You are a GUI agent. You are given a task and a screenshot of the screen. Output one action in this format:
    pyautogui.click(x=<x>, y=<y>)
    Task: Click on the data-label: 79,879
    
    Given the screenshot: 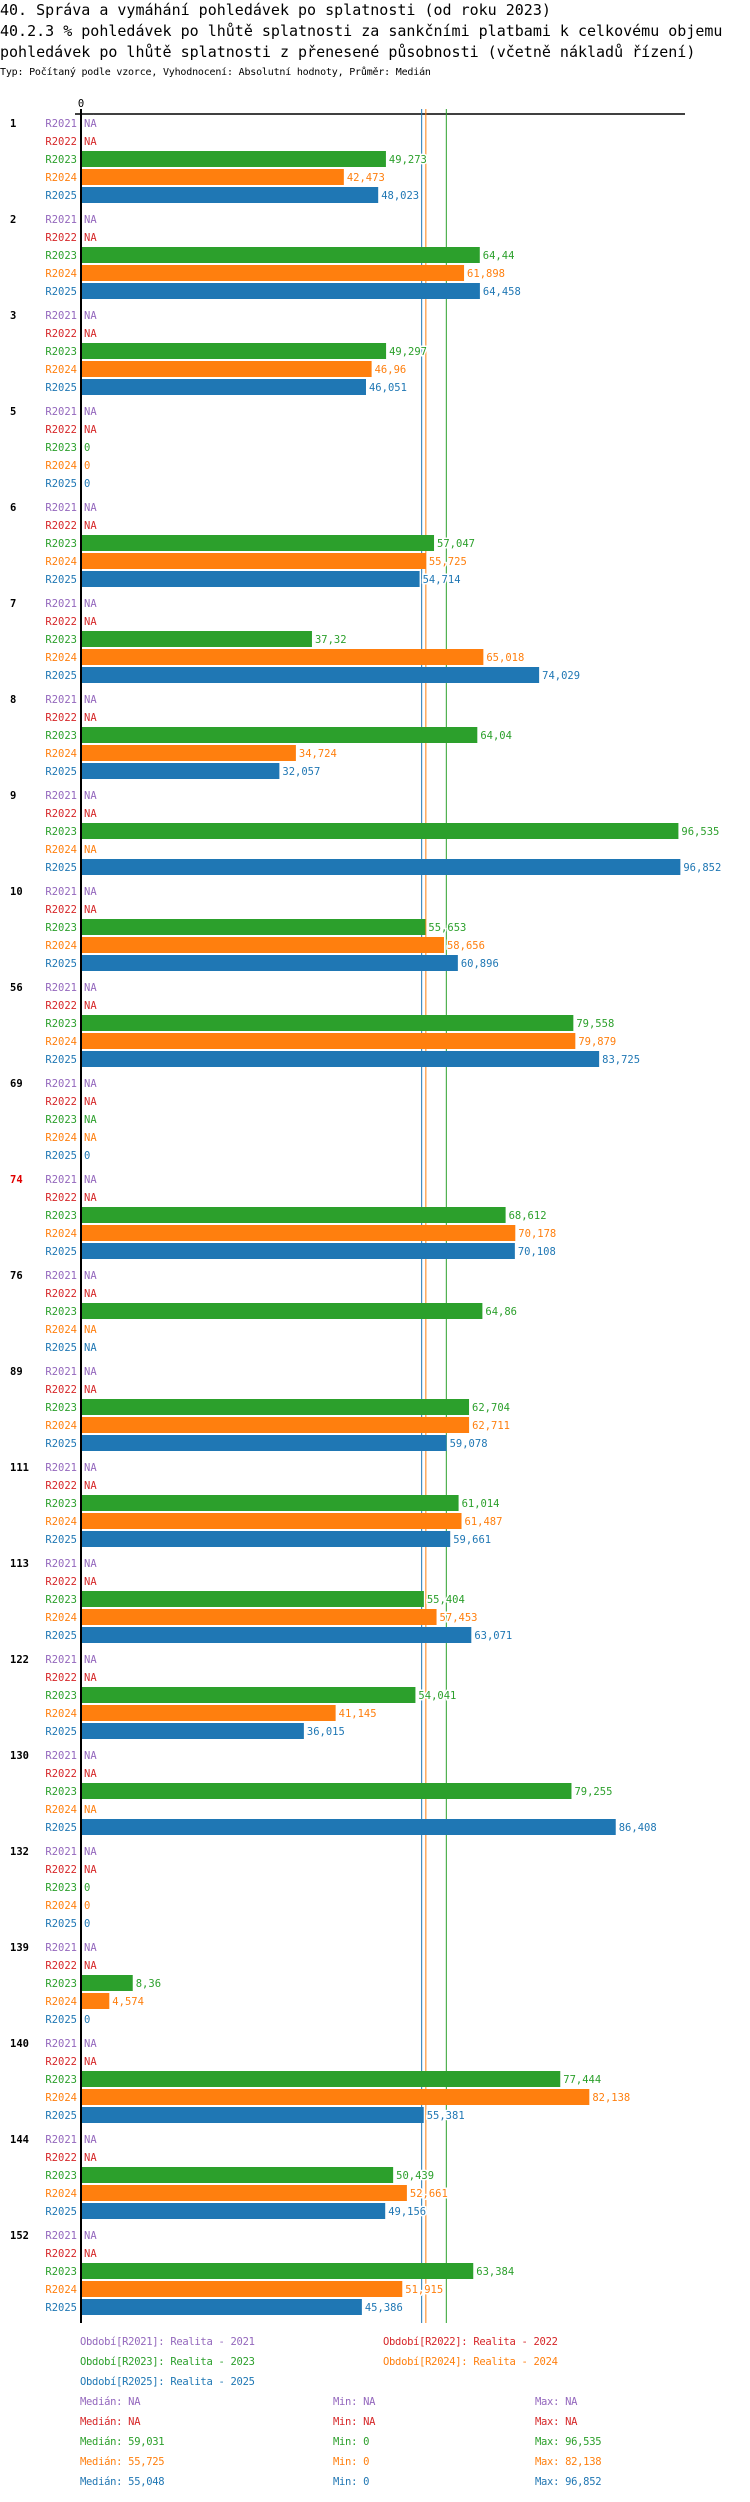 What is the action you would take?
    pyautogui.click(x=597, y=1042)
    